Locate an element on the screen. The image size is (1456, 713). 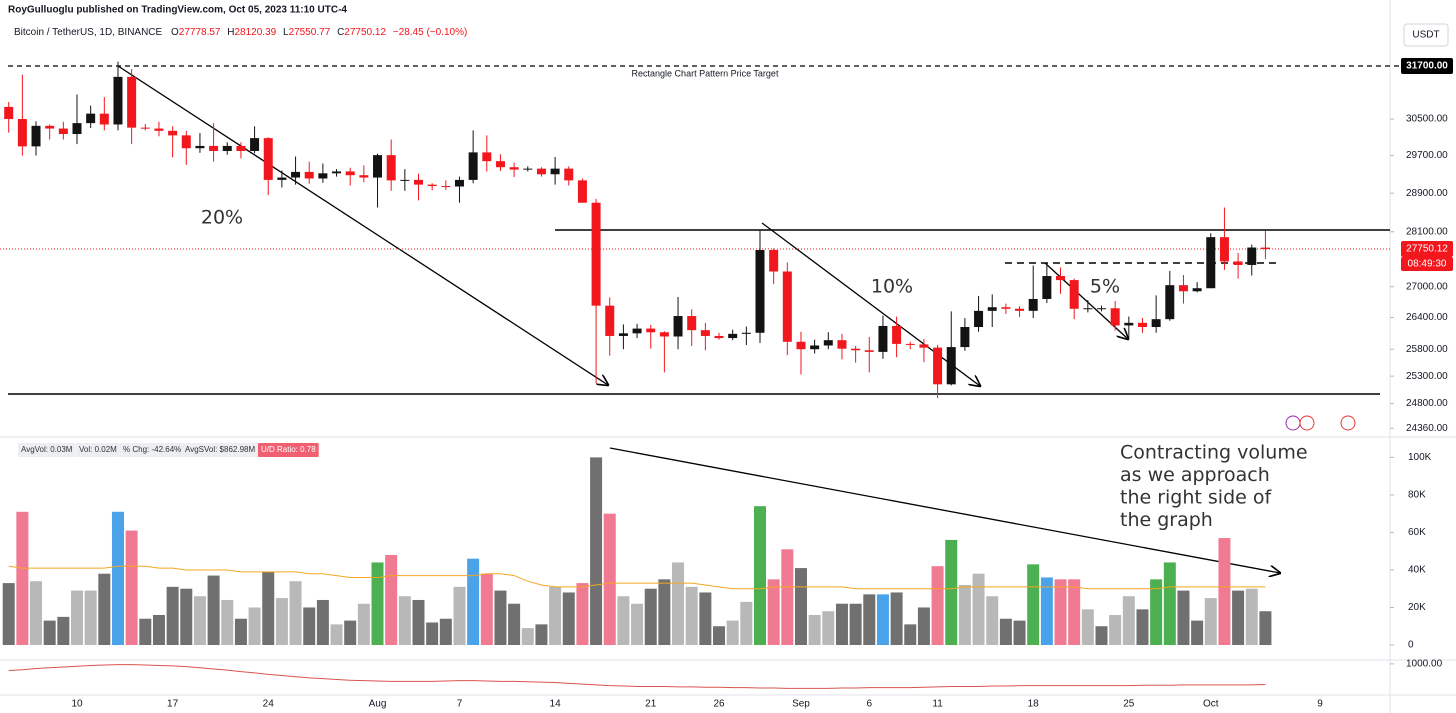
volume-note: as we approach is located at coordinates (1195, 475).